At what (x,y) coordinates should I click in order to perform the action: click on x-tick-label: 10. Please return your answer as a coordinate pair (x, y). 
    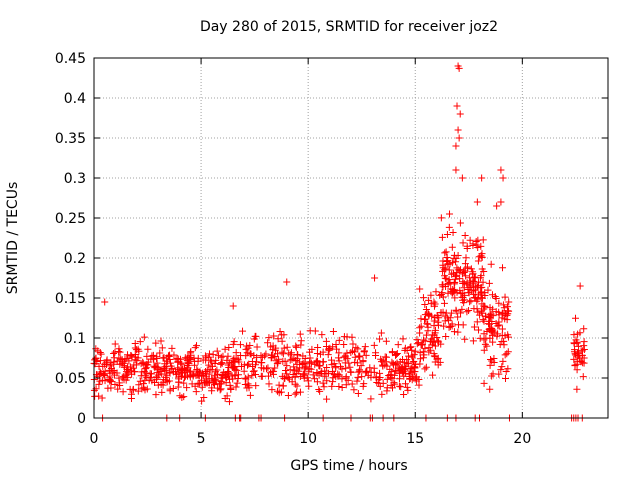
    Looking at the image, I should click on (308, 439).